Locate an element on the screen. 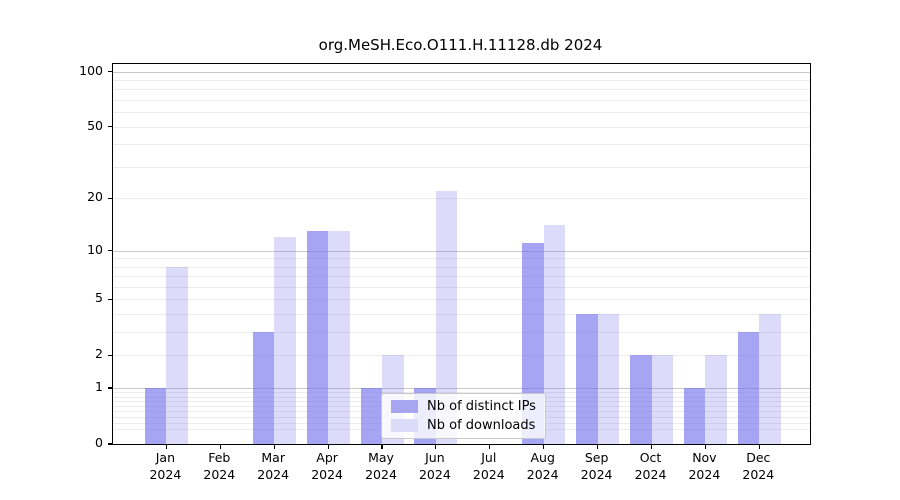 The height and width of the screenshot is (500, 900). y-tick-label: 2 is located at coordinates (99, 354).